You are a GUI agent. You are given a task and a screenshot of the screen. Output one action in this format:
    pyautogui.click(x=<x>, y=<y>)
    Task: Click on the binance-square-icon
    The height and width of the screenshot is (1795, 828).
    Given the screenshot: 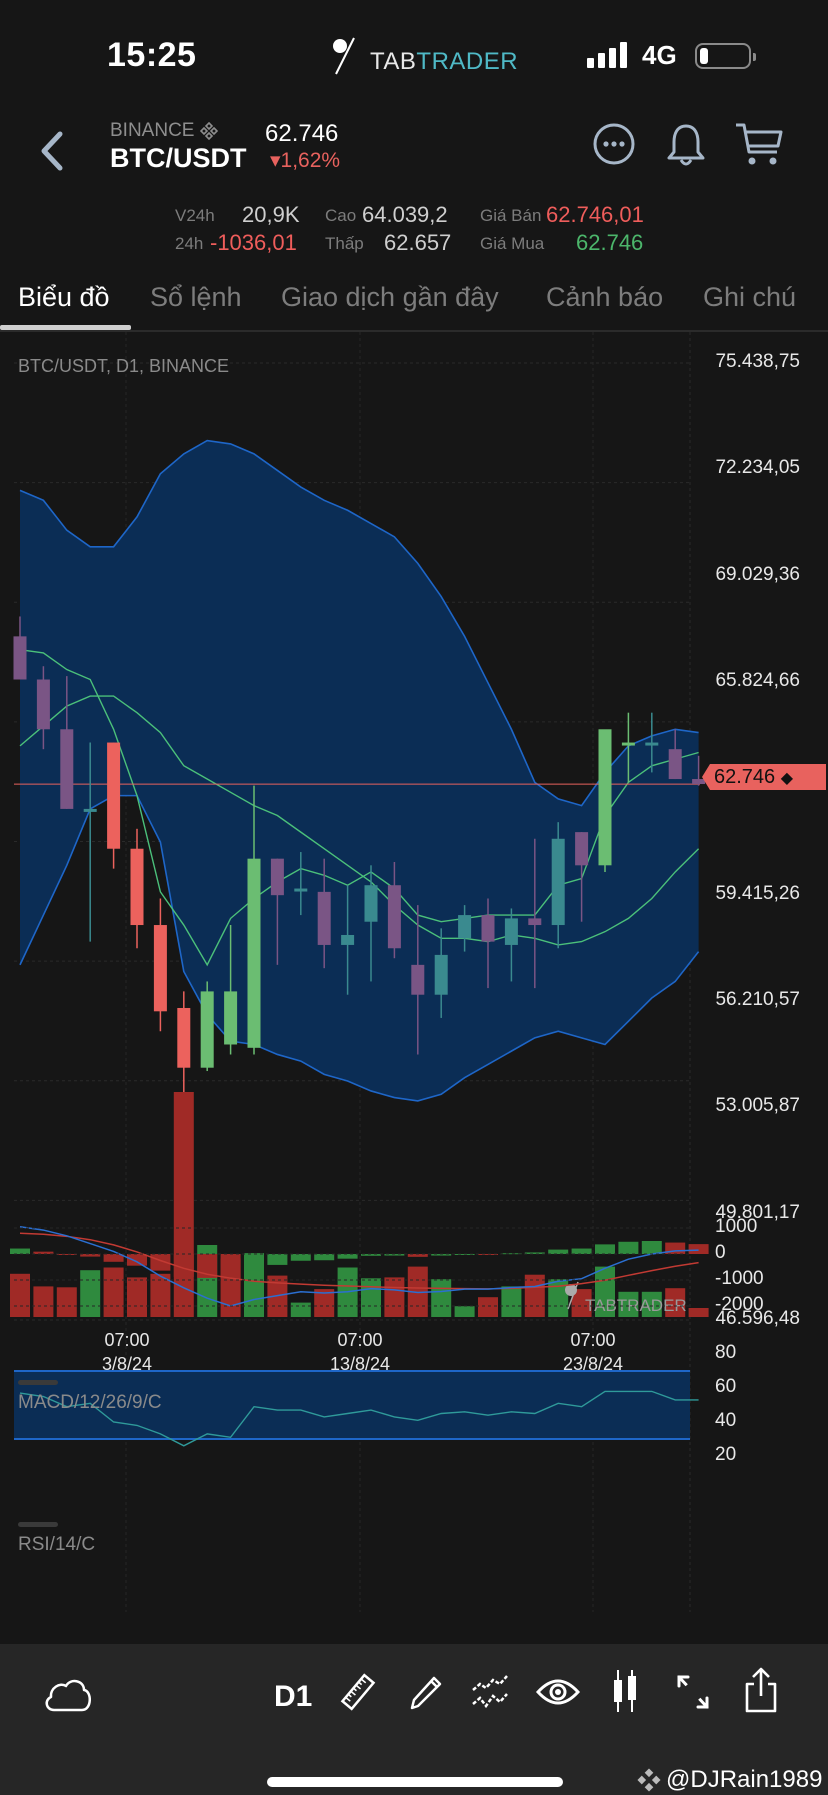 What is the action you would take?
    pyautogui.click(x=649, y=1780)
    